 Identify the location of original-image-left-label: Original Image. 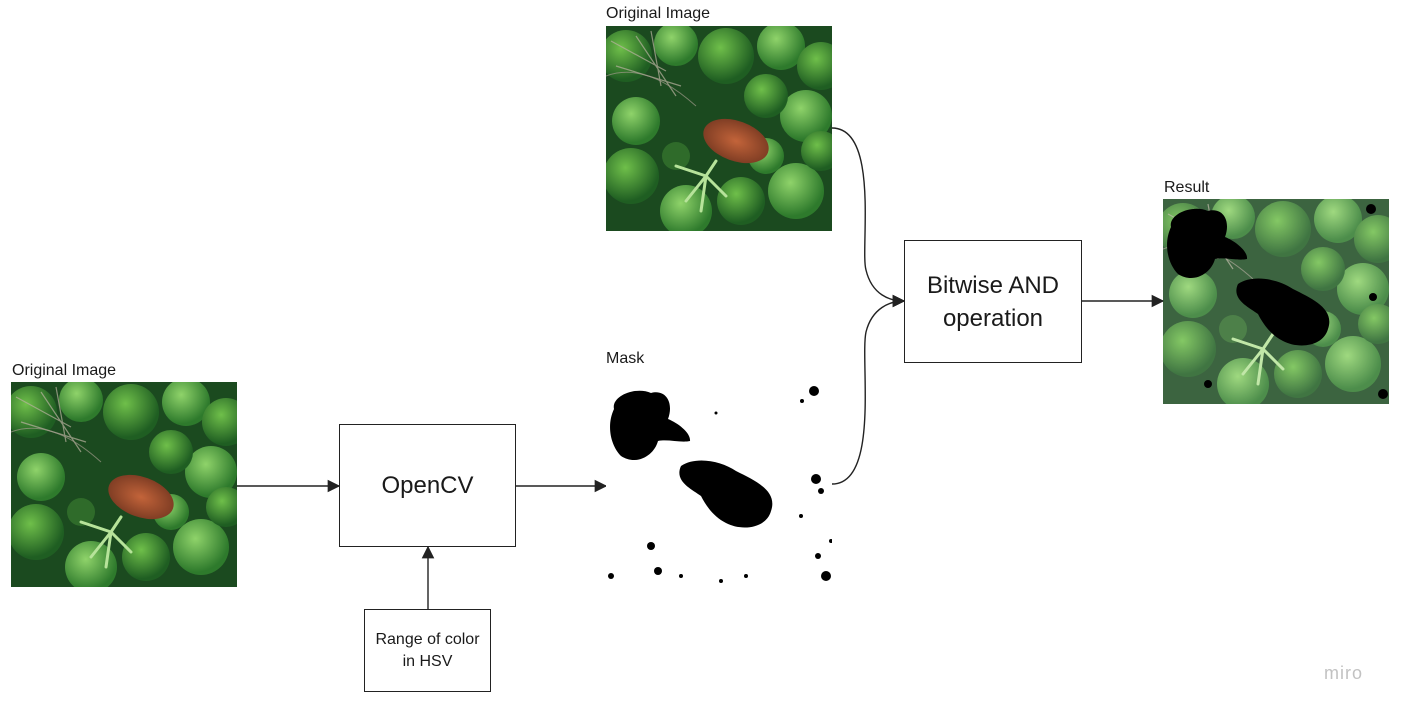
(64, 370).